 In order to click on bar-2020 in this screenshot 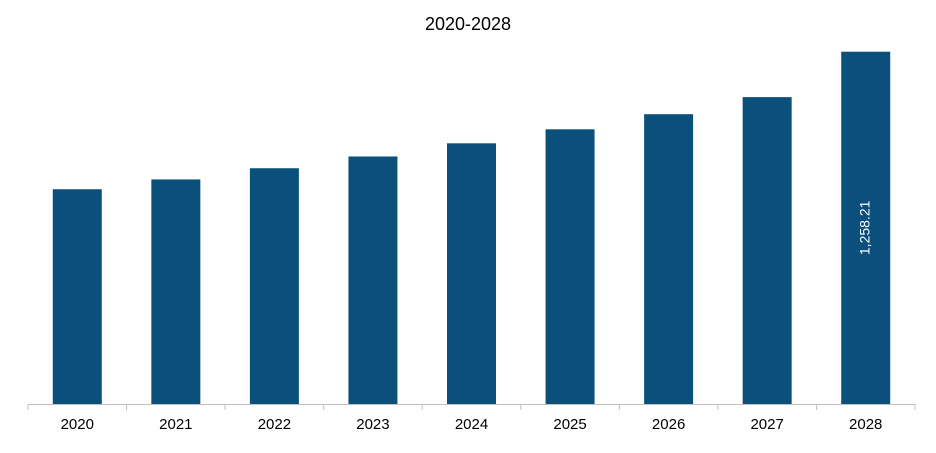, I will do `click(77, 296)`.